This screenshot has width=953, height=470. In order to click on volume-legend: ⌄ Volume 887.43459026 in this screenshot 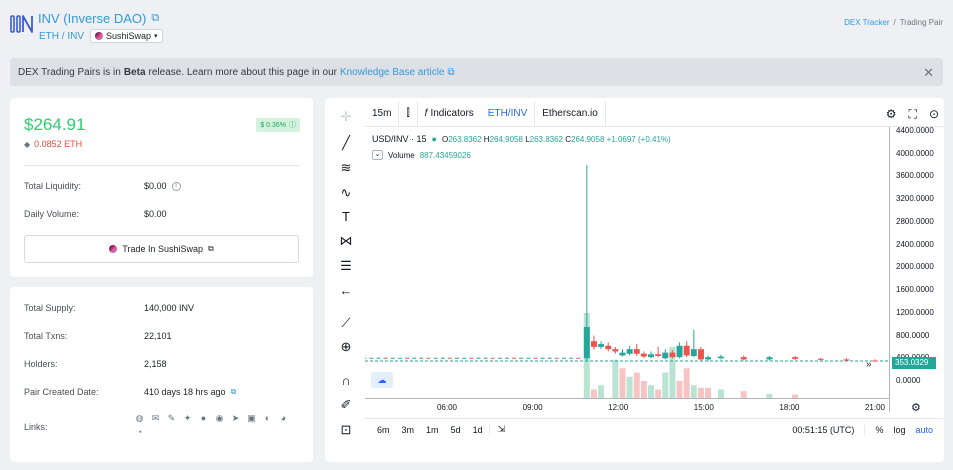, I will do `click(421, 155)`.